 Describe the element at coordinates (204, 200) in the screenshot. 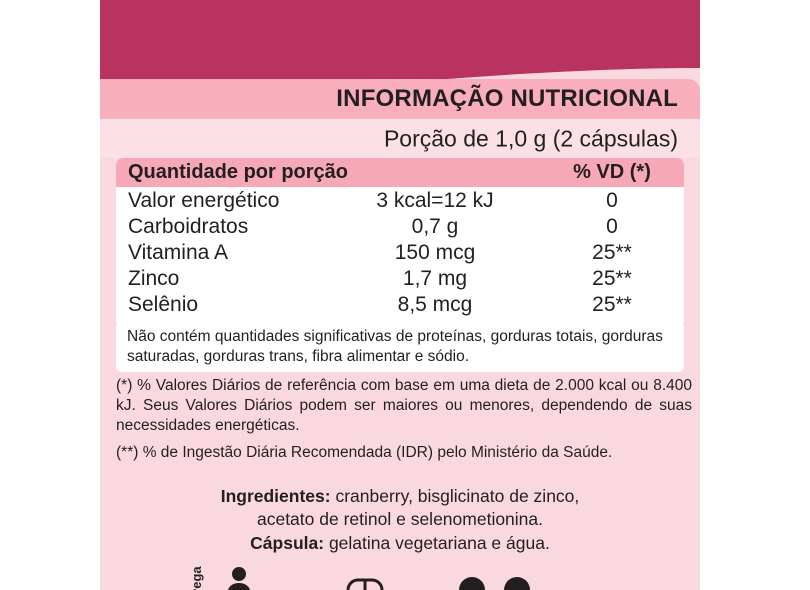

I see `row-nutrient-name: Valor energético` at that location.